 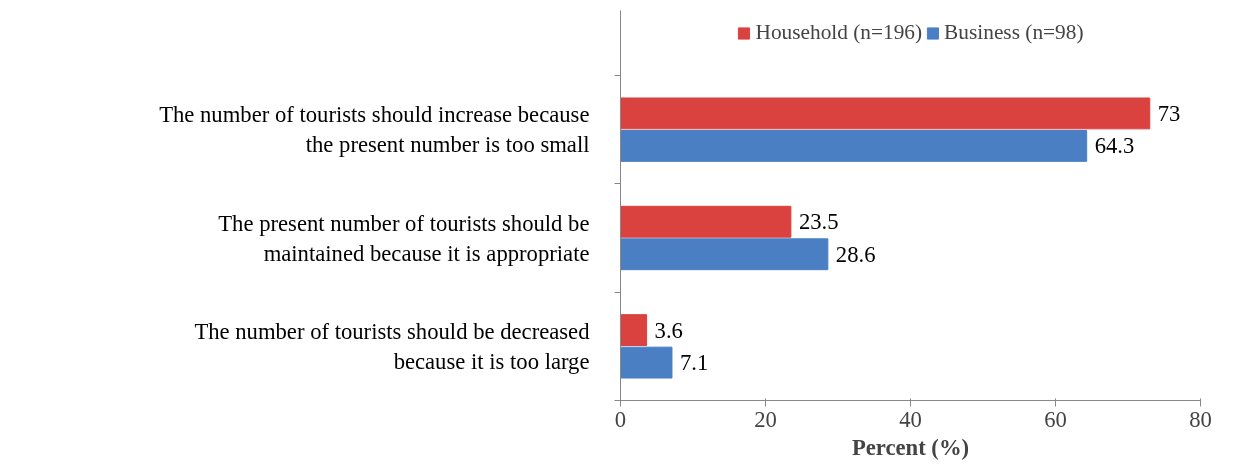 What do you see at coordinates (620, 419) in the screenshot?
I see `x-tick-label: 0` at bounding box center [620, 419].